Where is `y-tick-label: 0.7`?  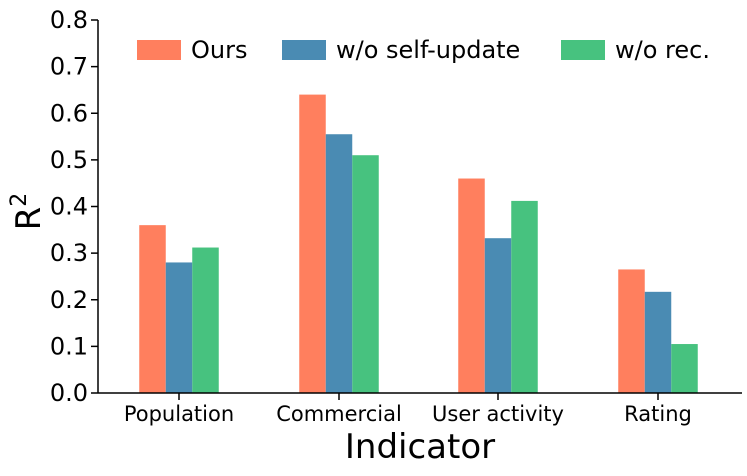 y-tick-label: 0.7 is located at coordinates (69, 67).